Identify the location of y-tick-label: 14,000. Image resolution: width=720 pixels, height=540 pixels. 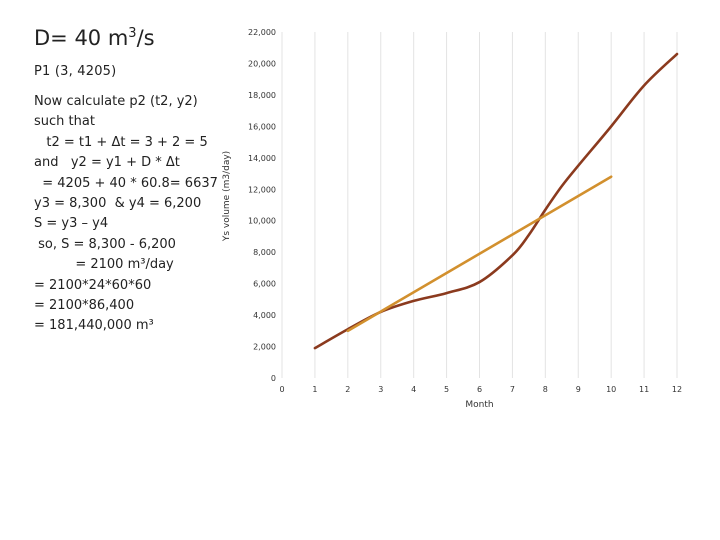
(262, 158).